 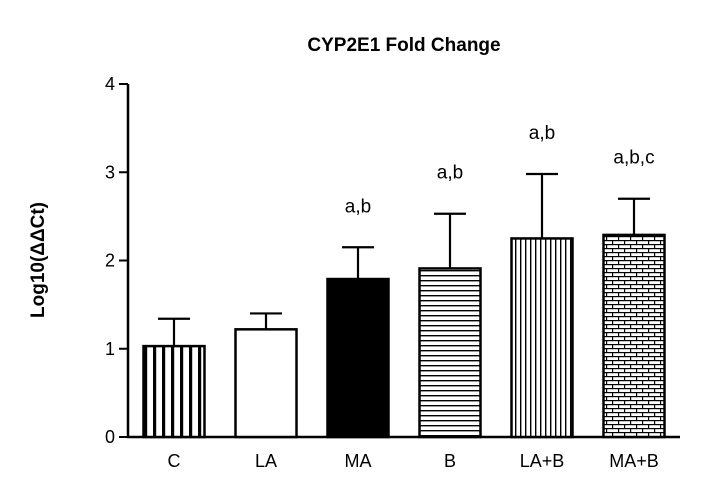 I want to click on bar-la, so click(x=266, y=383).